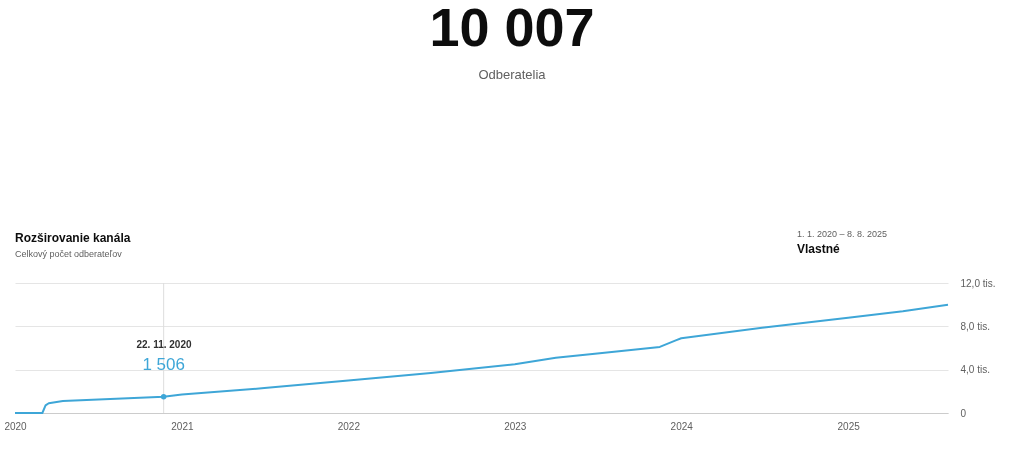 The width and height of the screenshot is (1024, 449). Describe the element at coordinates (73, 238) in the screenshot. I see `chart-title: Rozširovanie kanála` at that location.